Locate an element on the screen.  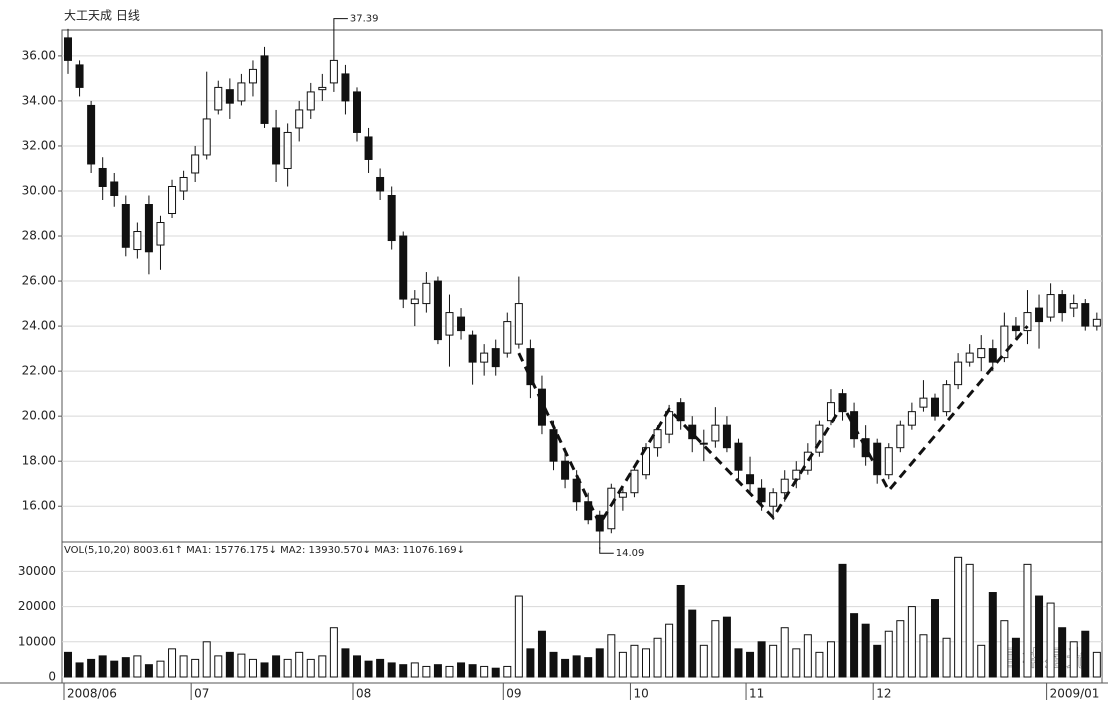
y-tick-label: 26.00 is located at coordinates (39, 281).